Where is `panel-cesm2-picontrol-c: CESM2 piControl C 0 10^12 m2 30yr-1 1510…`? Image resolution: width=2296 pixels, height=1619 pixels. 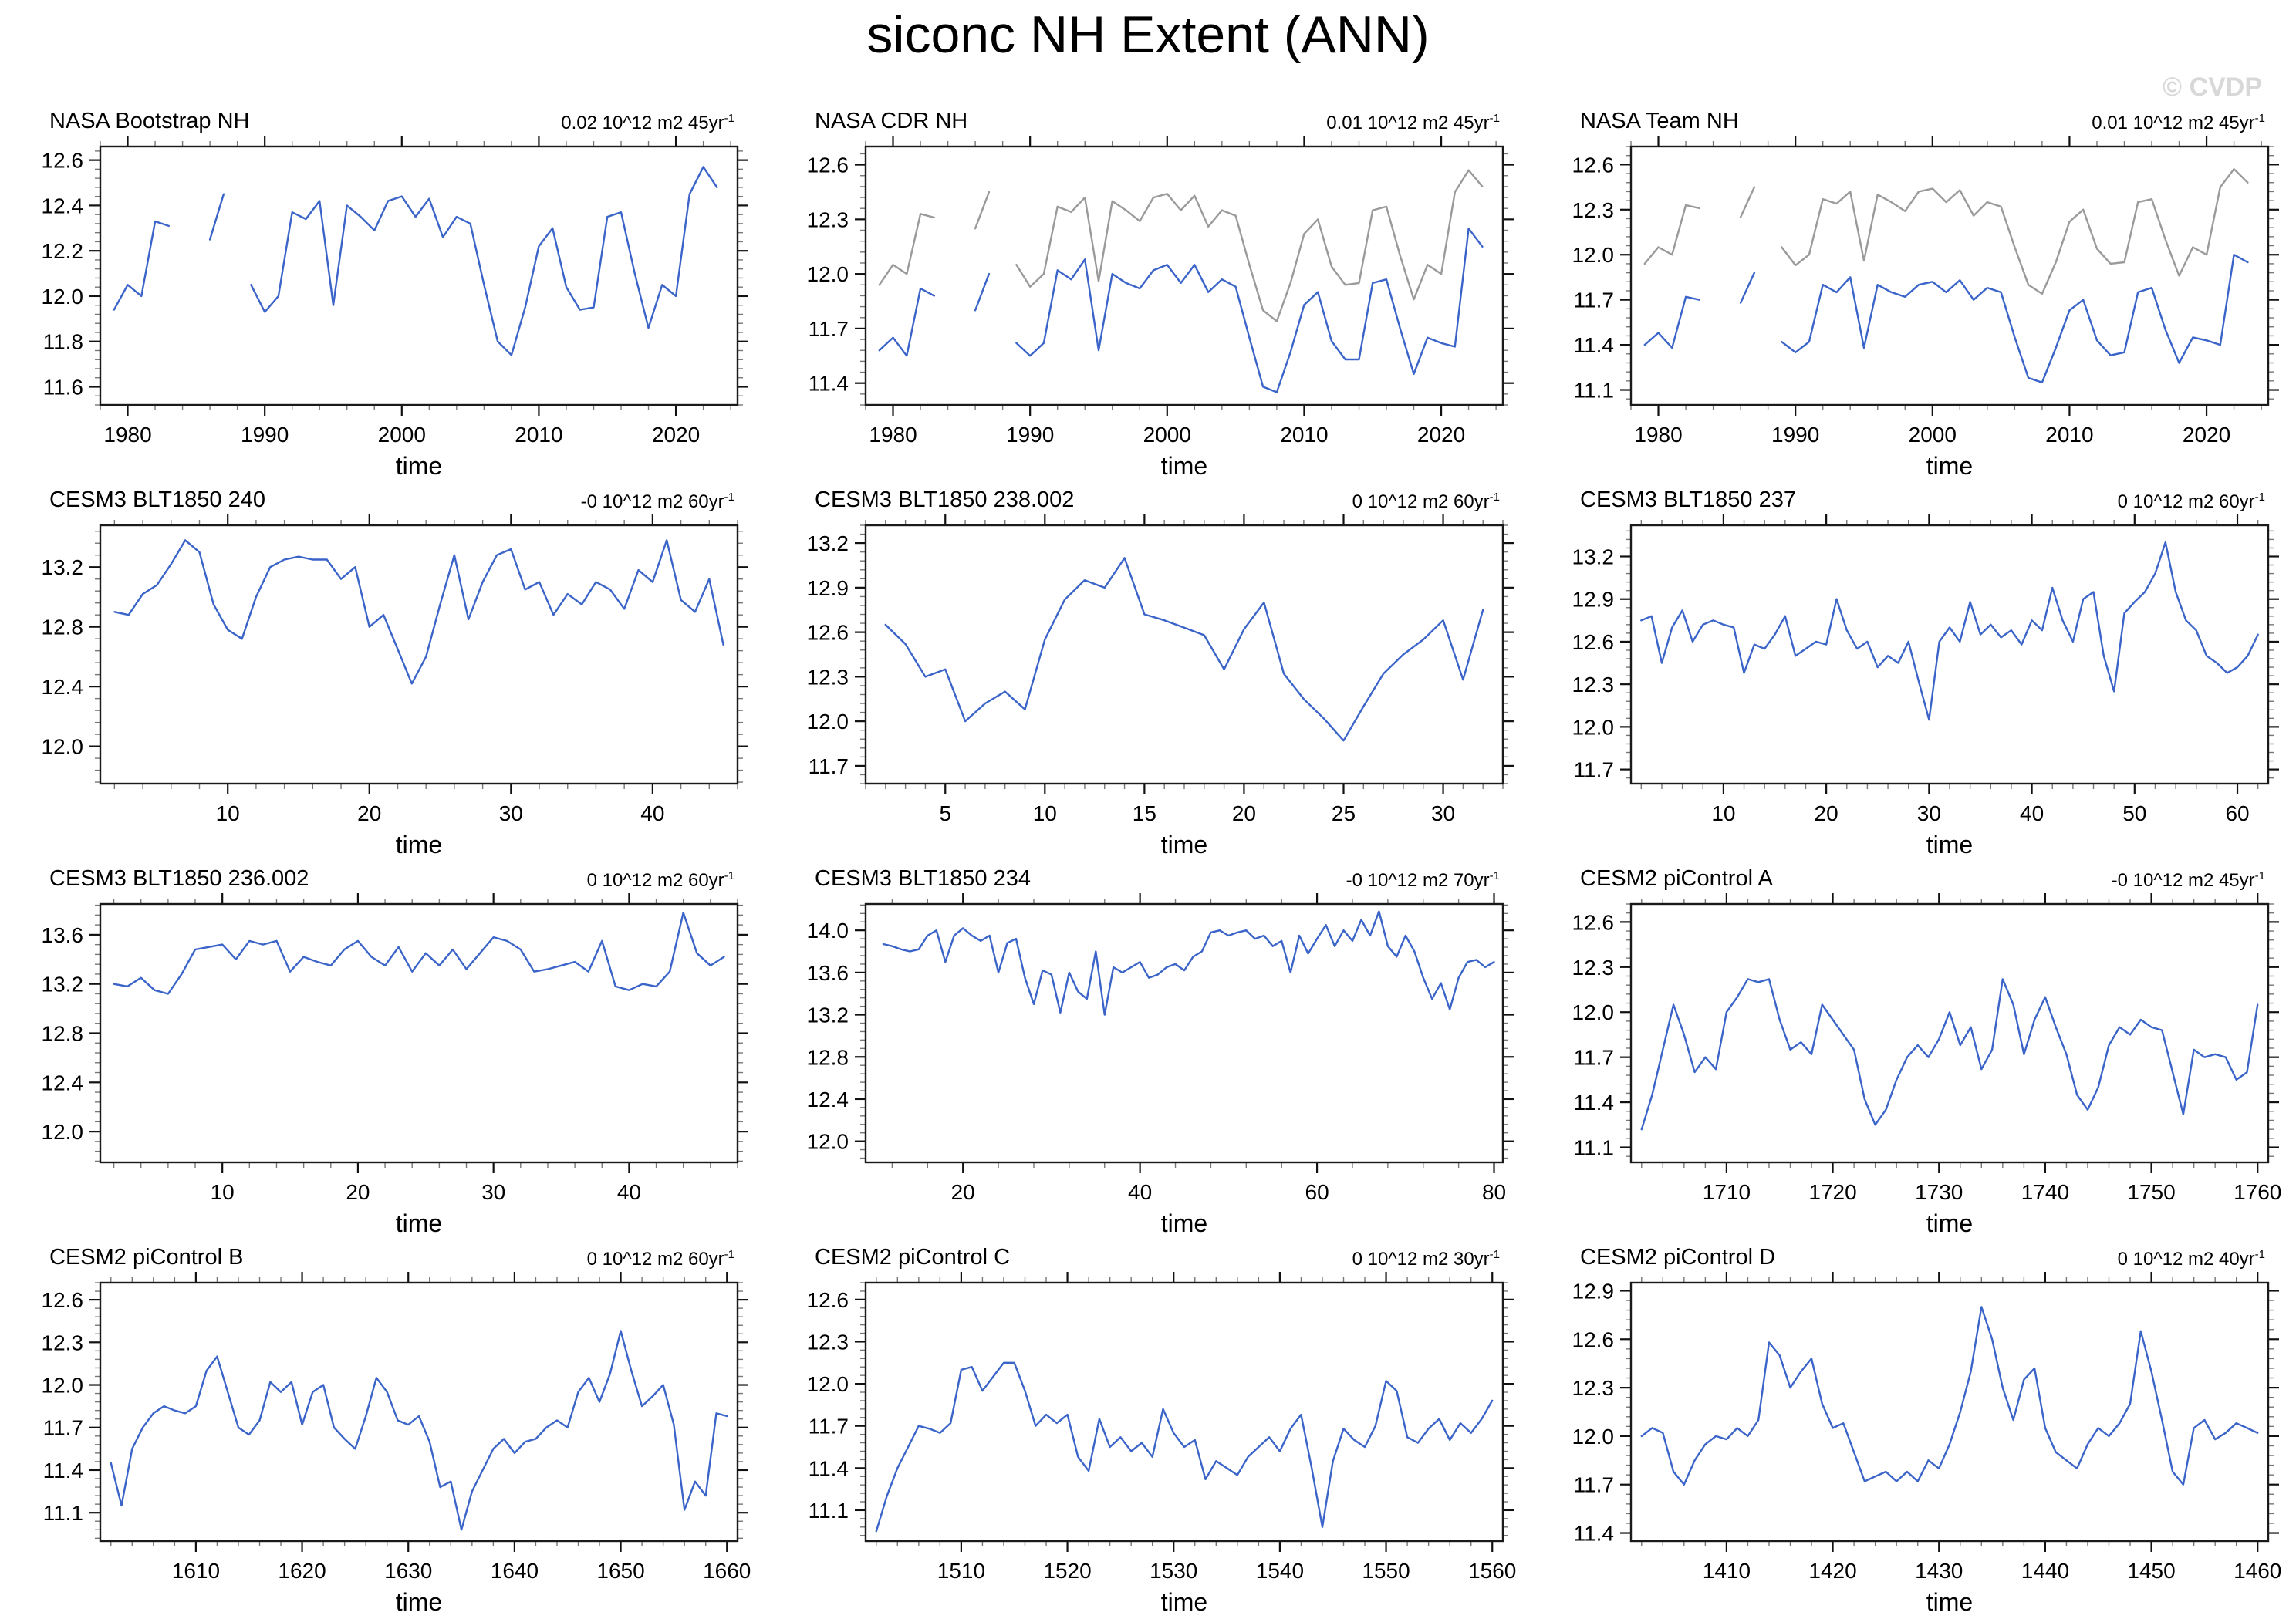
panel-cesm2-picontrol-c: CESM2 piControl C 0 10^12 m2 30yr-1 1510… is located at coordinates (1148, 1427).